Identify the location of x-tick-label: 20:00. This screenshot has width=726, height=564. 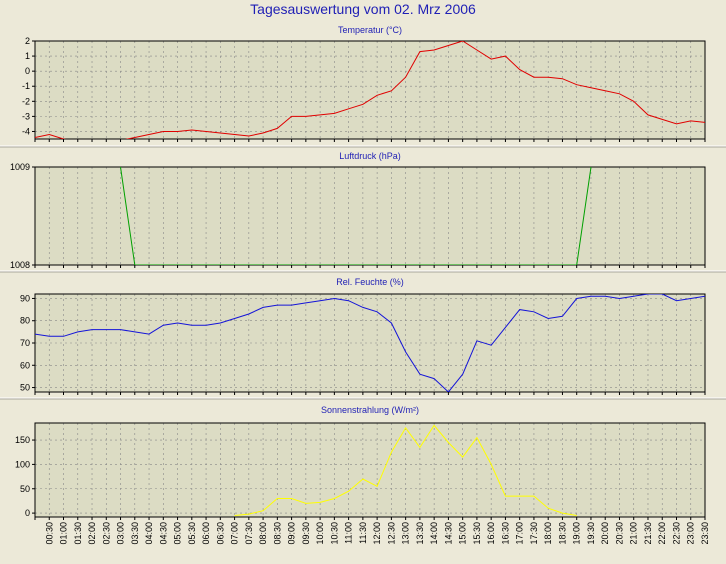
(605, 533).